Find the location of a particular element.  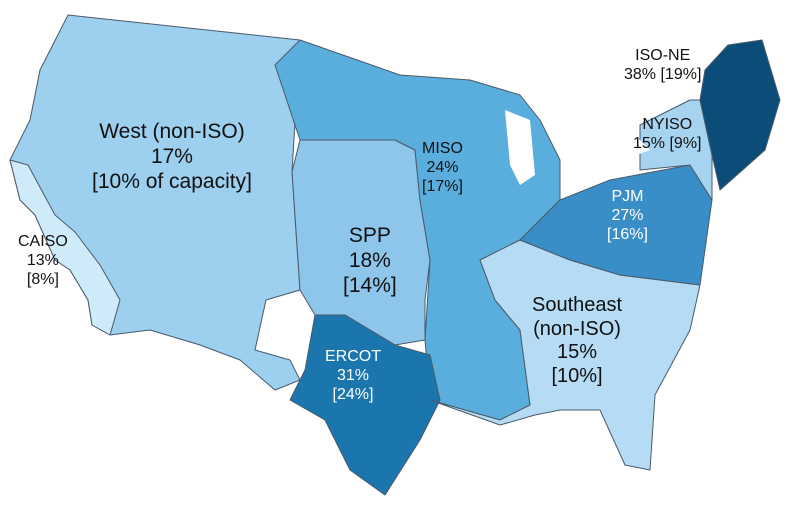

label-nyiso: NYISO 15% [9%] is located at coordinates (667, 135).